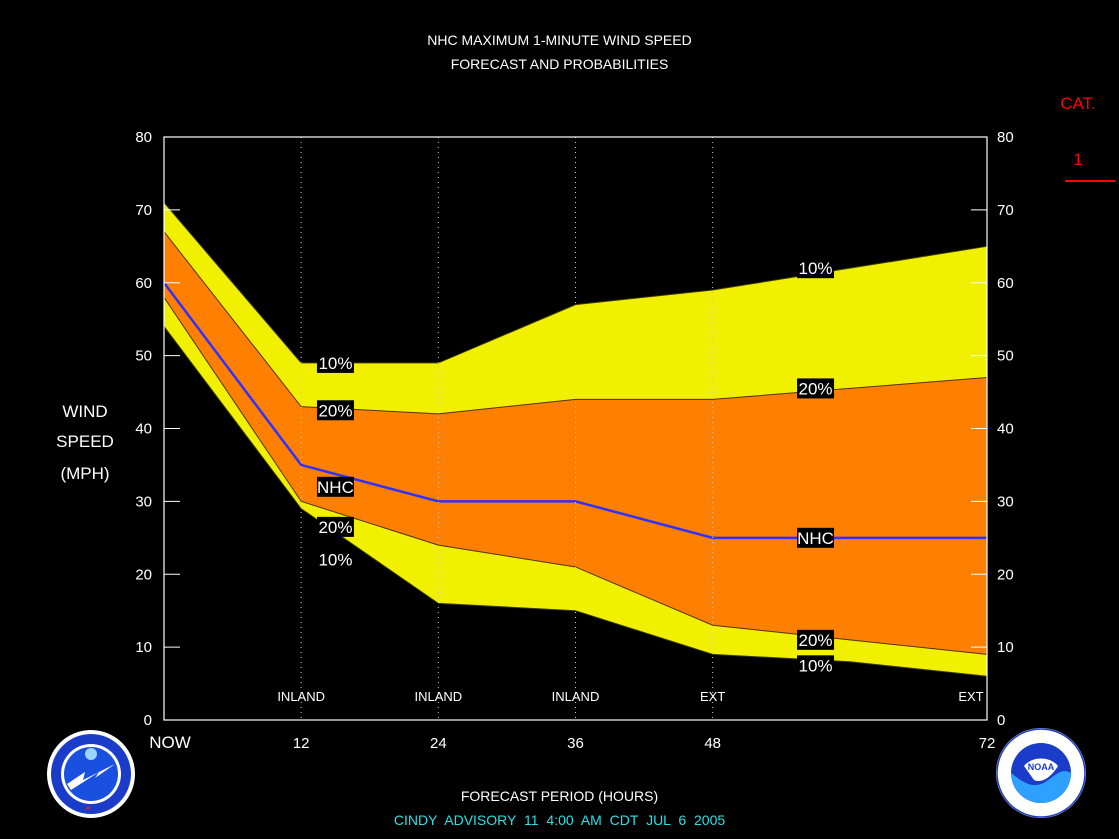  I want to click on advisory-line: CINDY ADVISORY 11 4:00 AM CDT JUL 6 2005, so click(559, 820).